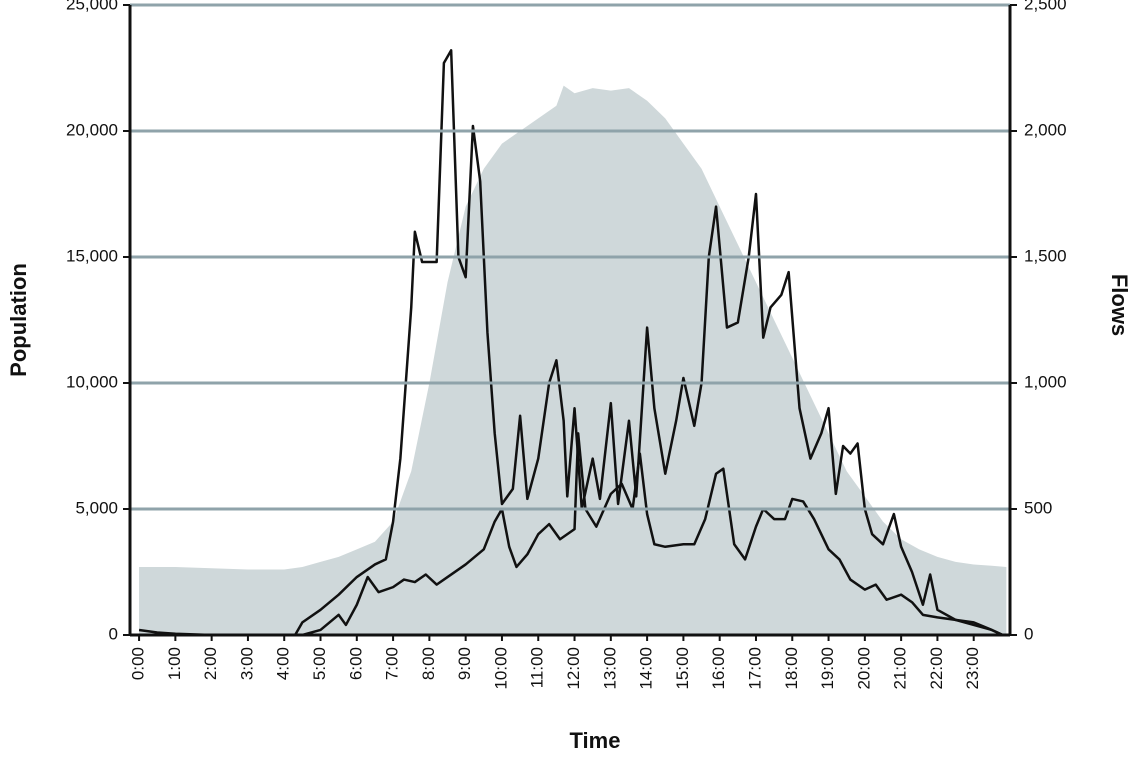 This screenshot has width=1138, height=758. Describe the element at coordinates (1028, 633) in the screenshot. I see `y2-tick-label: 0` at that location.